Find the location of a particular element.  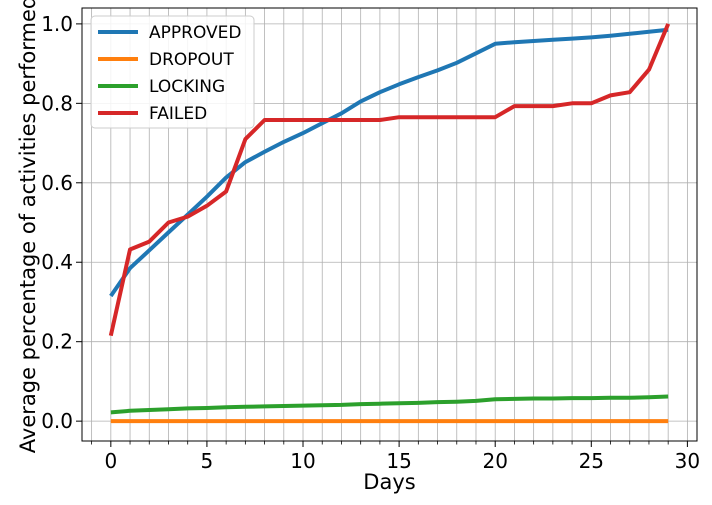

x-tick-label: 5 is located at coordinates (207, 461).